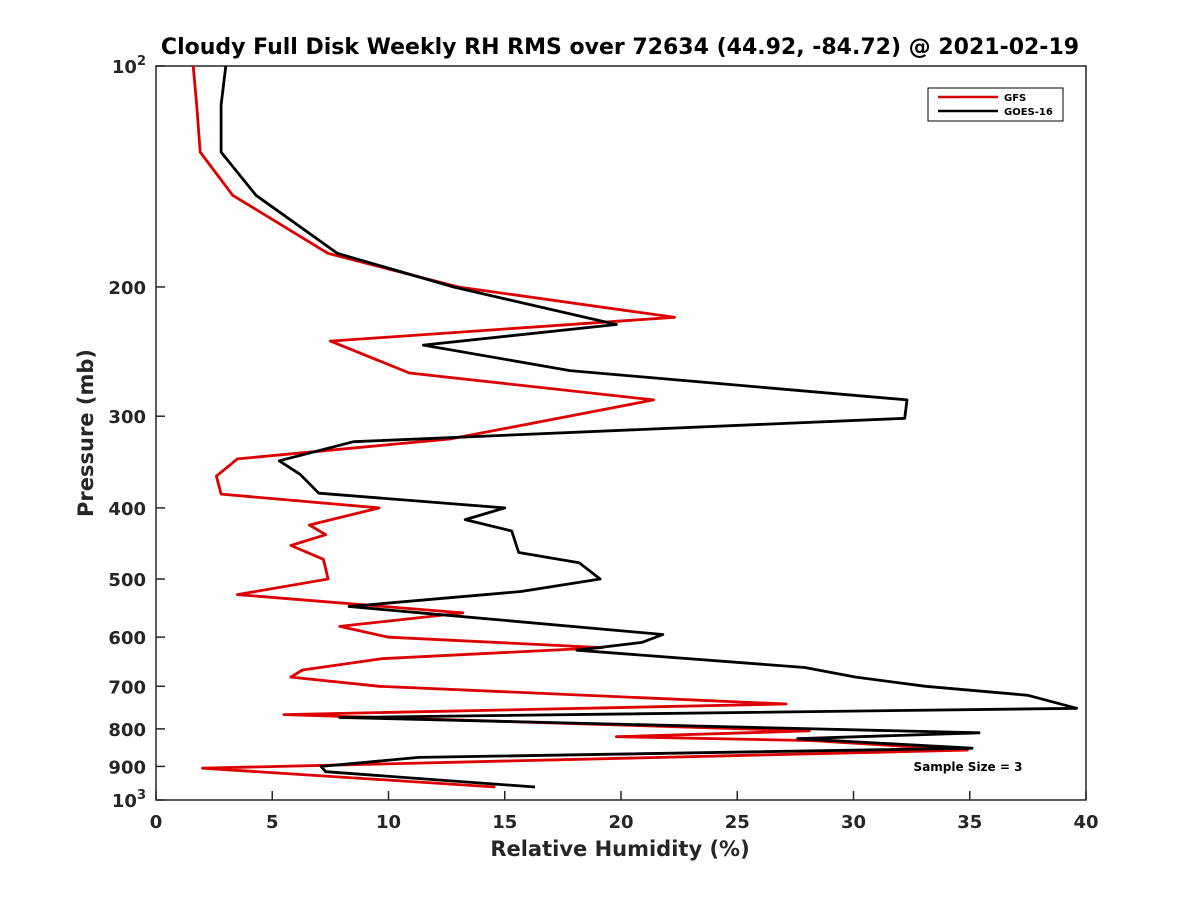  Describe the element at coordinates (619, 849) in the screenshot. I see `x-axis-label: Relative Humidity (%)` at that location.